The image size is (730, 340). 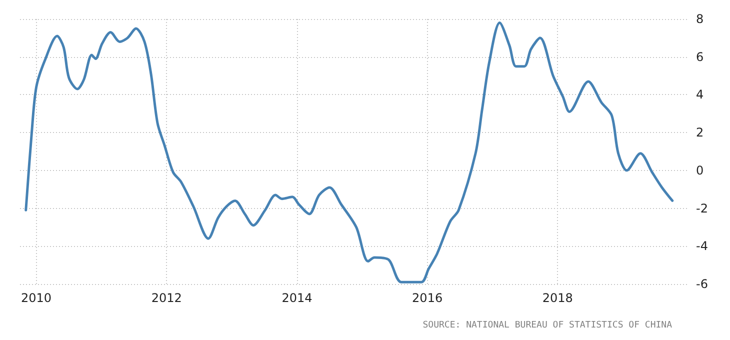 What do you see at coordinates (36, 298) in the screenshot?
I see `x-tick-label: 2010` at bounding box center [36, 298].